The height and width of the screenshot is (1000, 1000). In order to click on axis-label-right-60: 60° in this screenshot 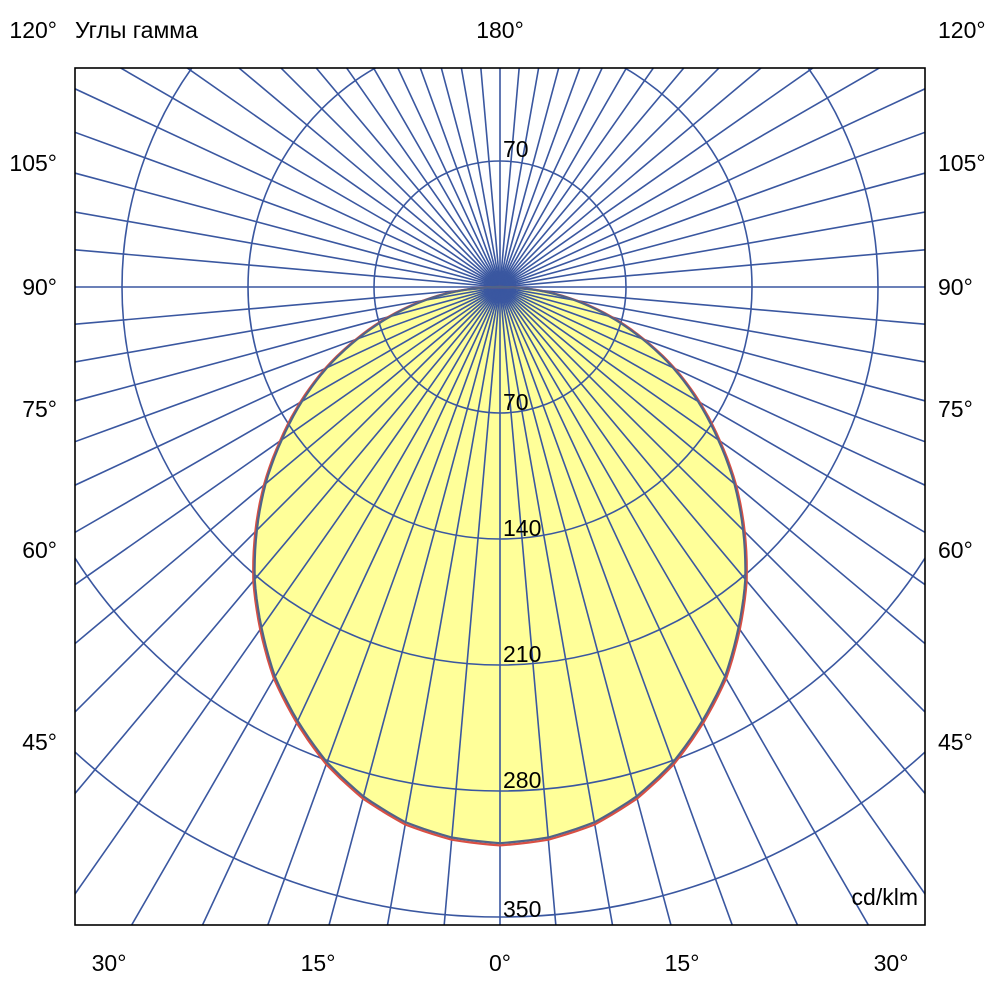, I will do `click(955, 550)`.